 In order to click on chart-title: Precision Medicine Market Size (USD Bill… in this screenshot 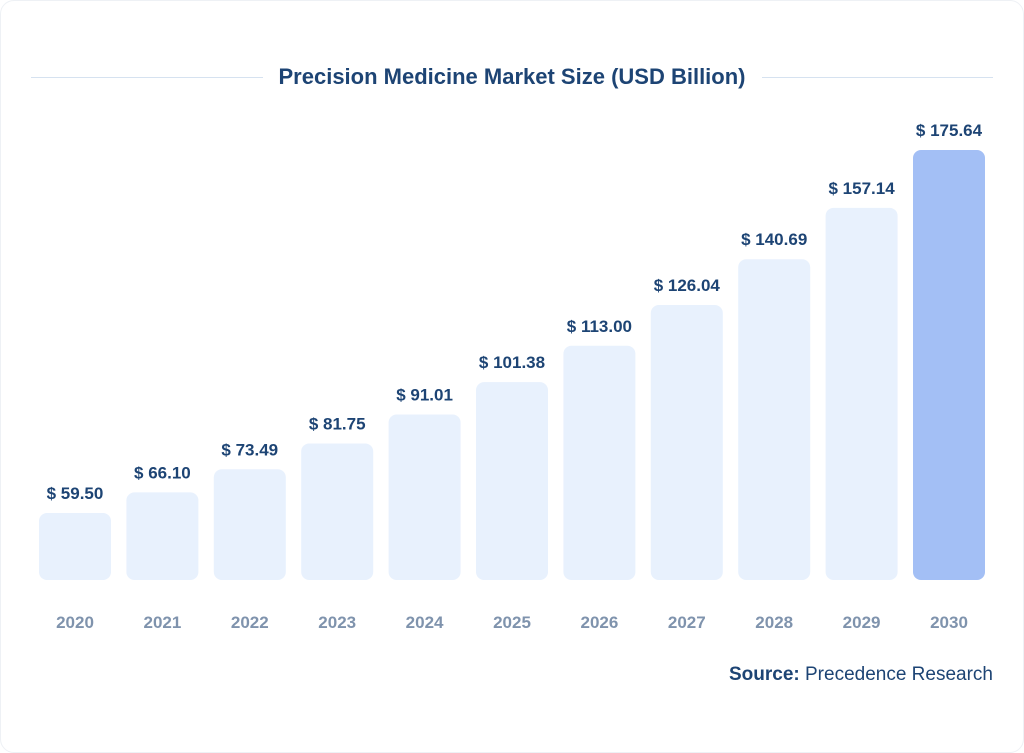, I will do `click(512, 76)`.